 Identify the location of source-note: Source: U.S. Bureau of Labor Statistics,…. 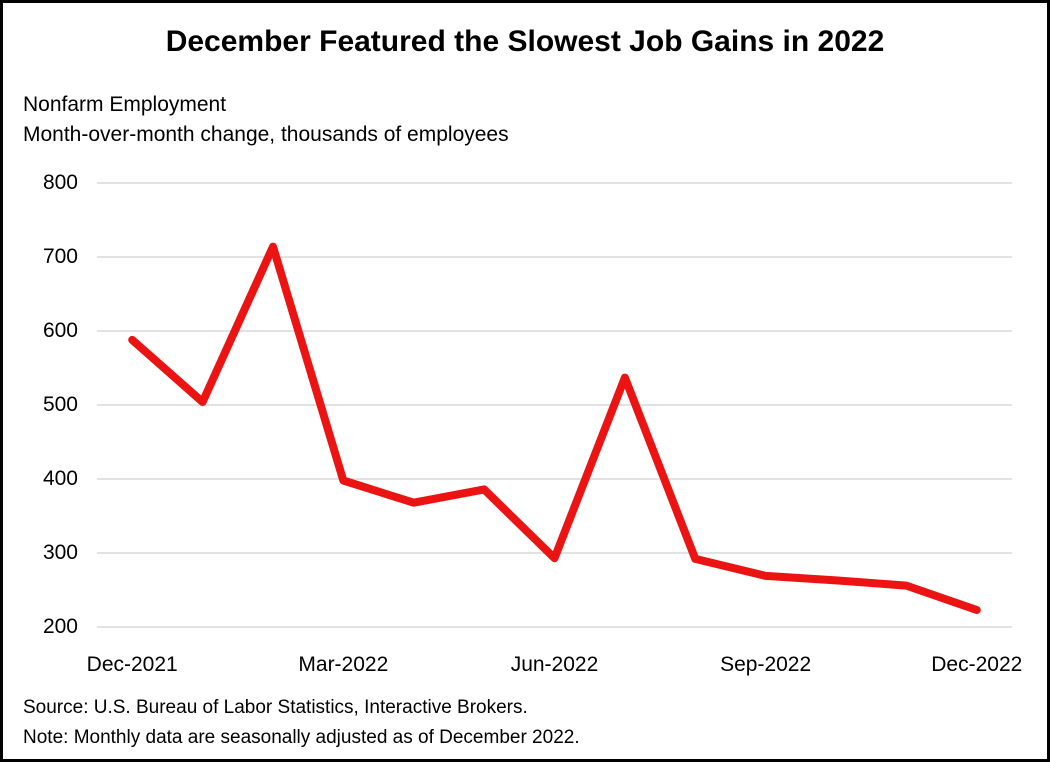
(275, 707).